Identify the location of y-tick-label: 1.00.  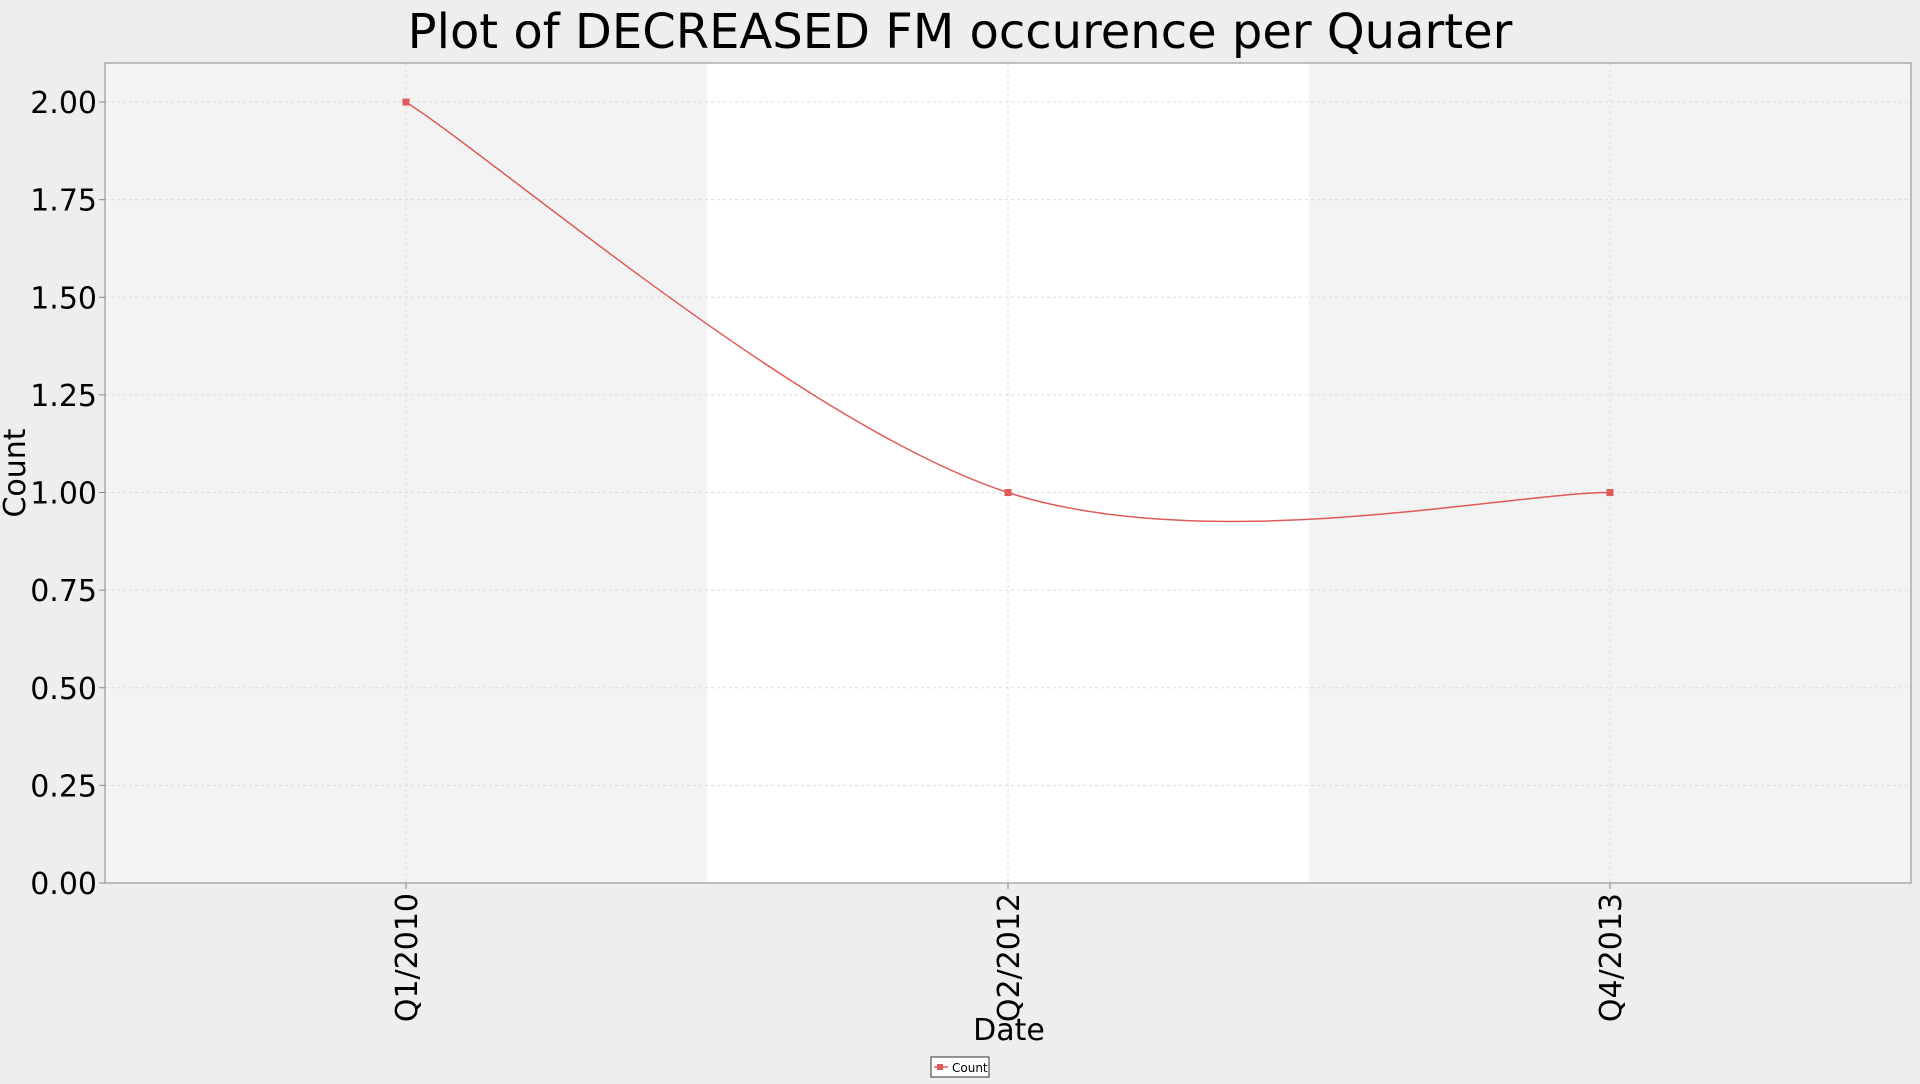
(63, 494).